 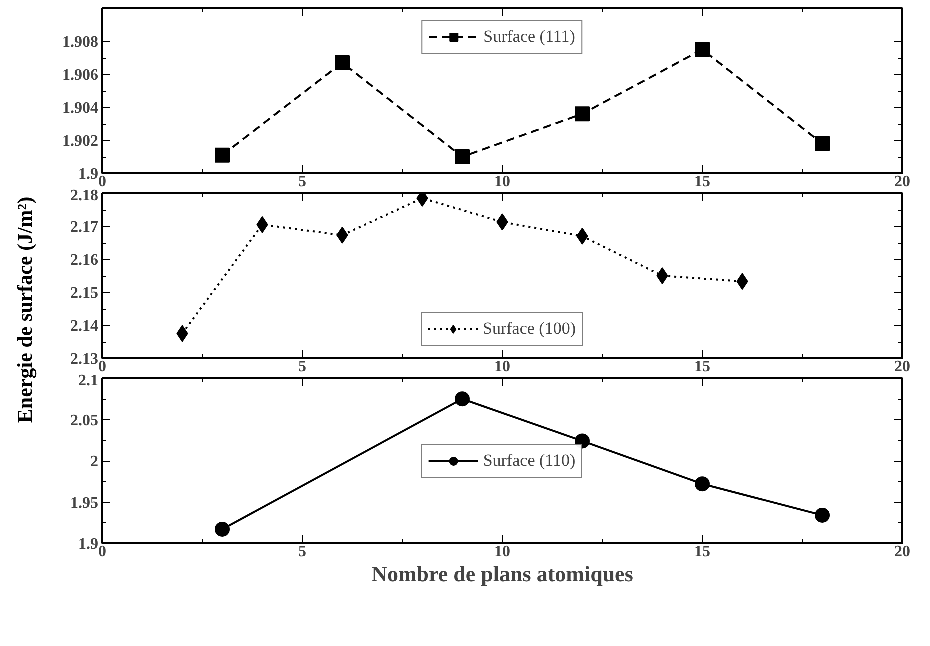 I want to click on x-axis-title: Nombre de plans atomiques, so click(x=503, y=574).